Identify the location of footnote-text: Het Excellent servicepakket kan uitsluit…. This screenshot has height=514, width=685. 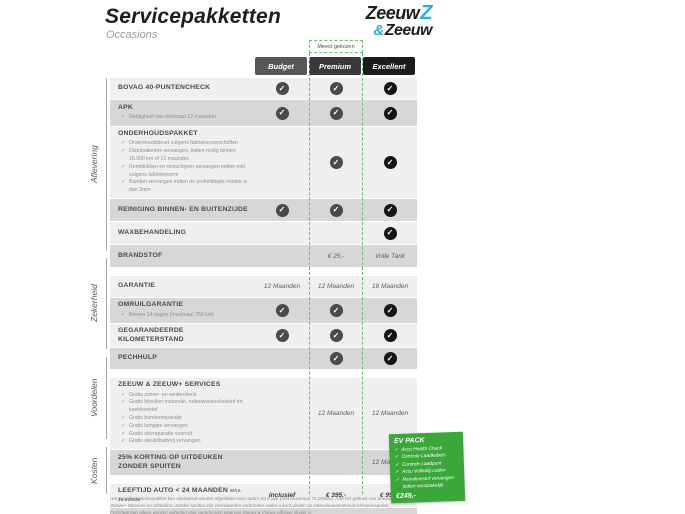
(253, 505).